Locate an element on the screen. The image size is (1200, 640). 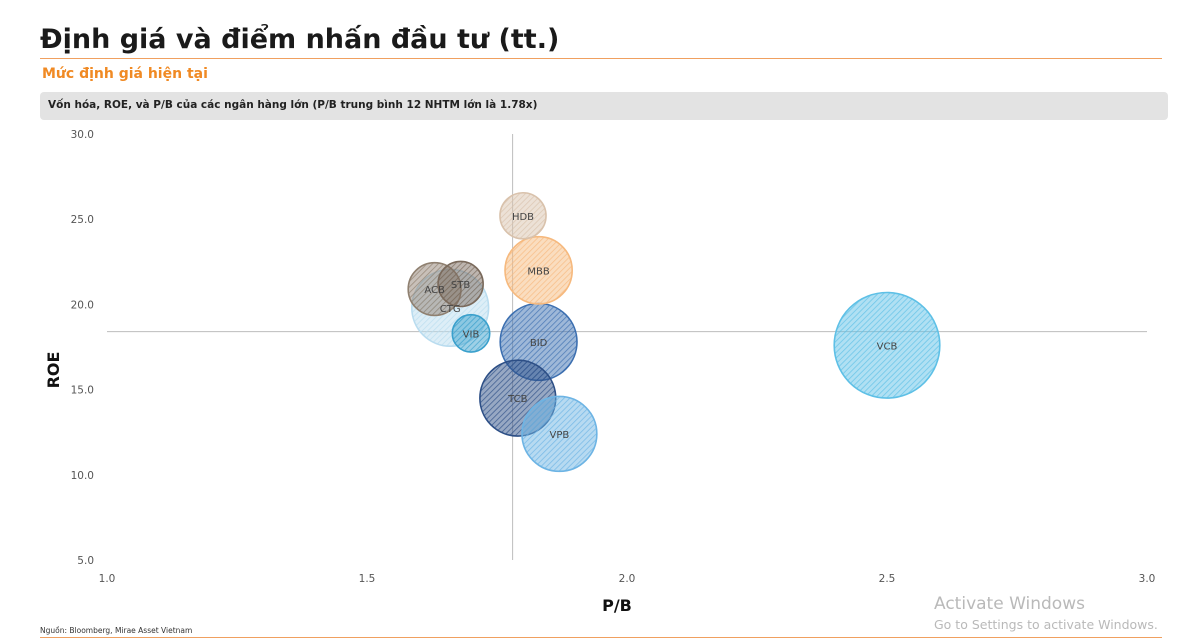
y-axis-label: ROE is located at coordinates (53, 370).